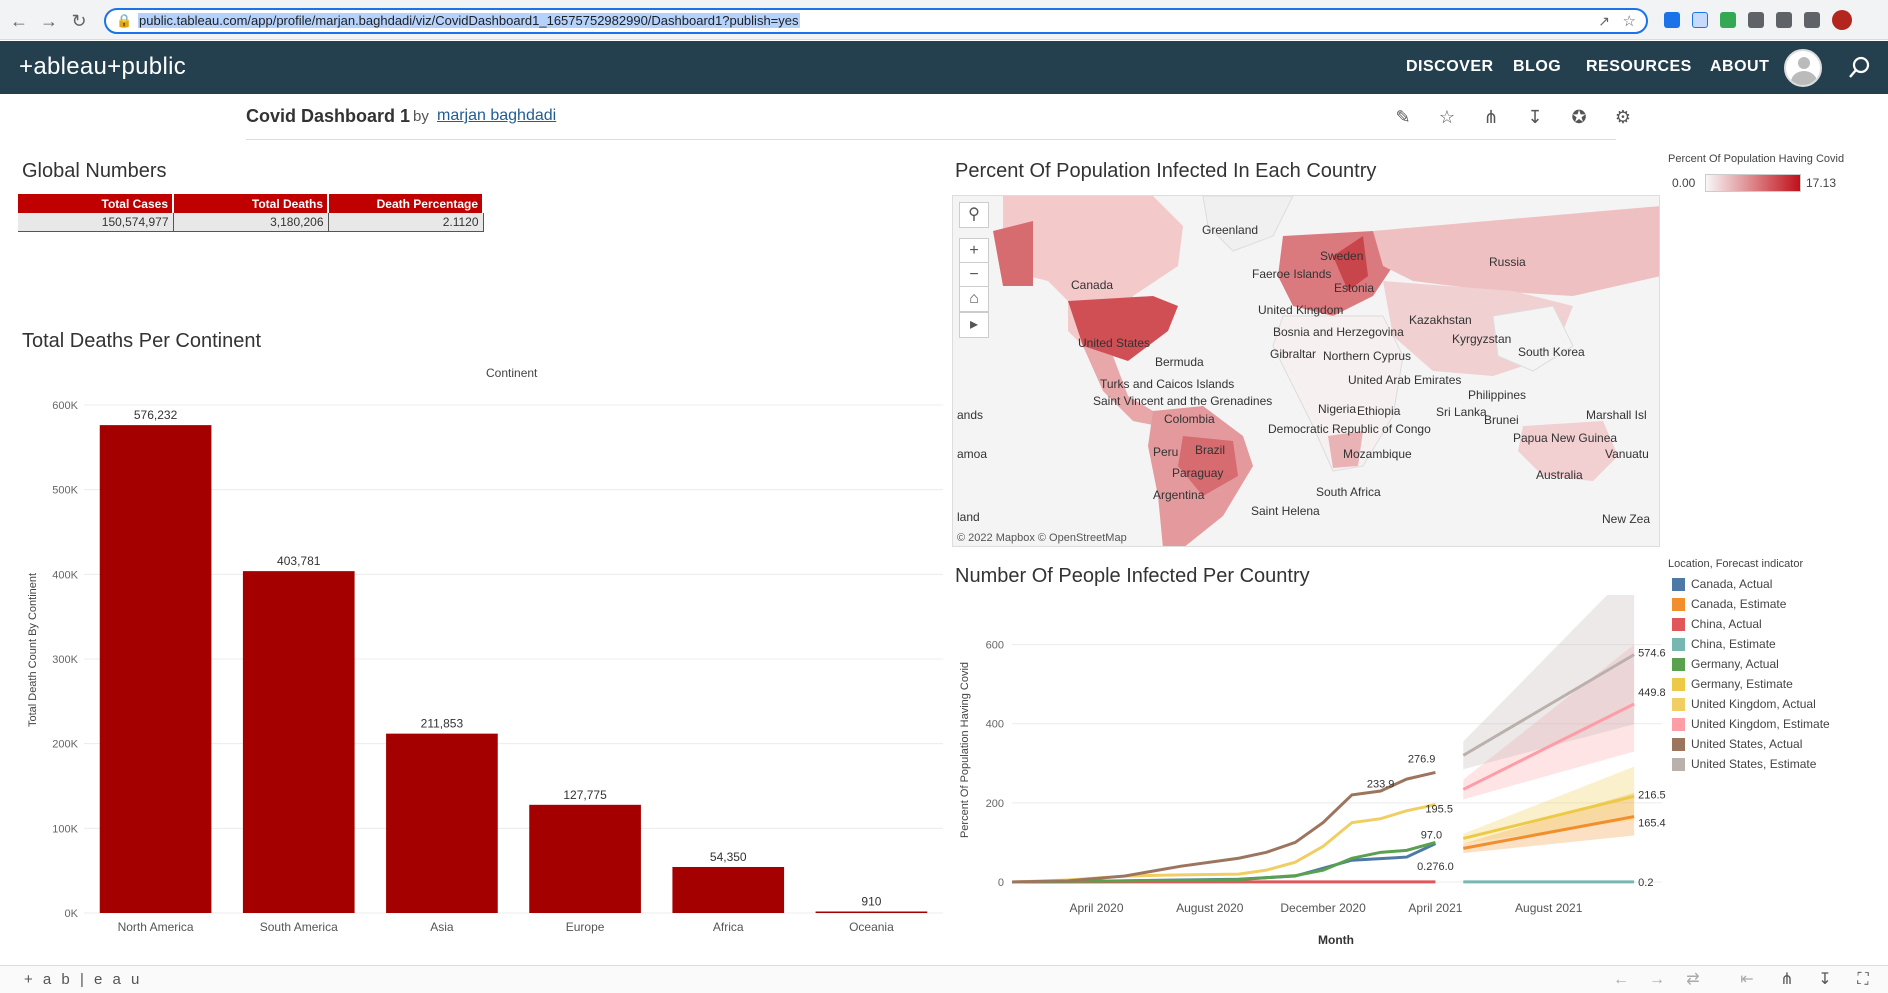 The width and height of the screenshot is (1888, 993). I want to click on search-icon, so click(1860, 67).